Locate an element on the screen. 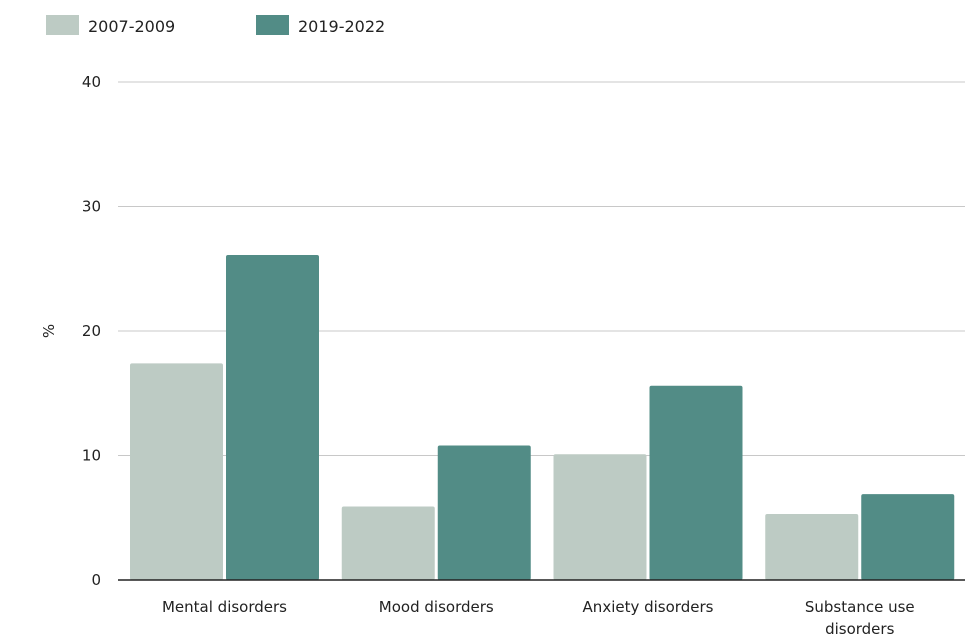  y-axis-ticks: 0 10 20 30 40 is located at coordinates (91, 331).